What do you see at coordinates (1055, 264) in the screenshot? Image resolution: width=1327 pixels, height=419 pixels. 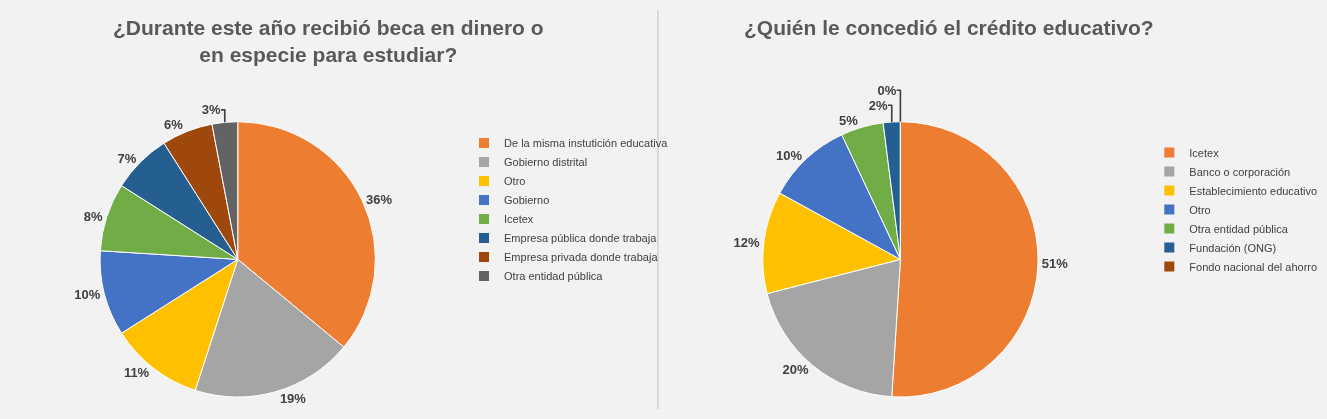 I see `data-label: 51%` at bounding box center [1055, 264].